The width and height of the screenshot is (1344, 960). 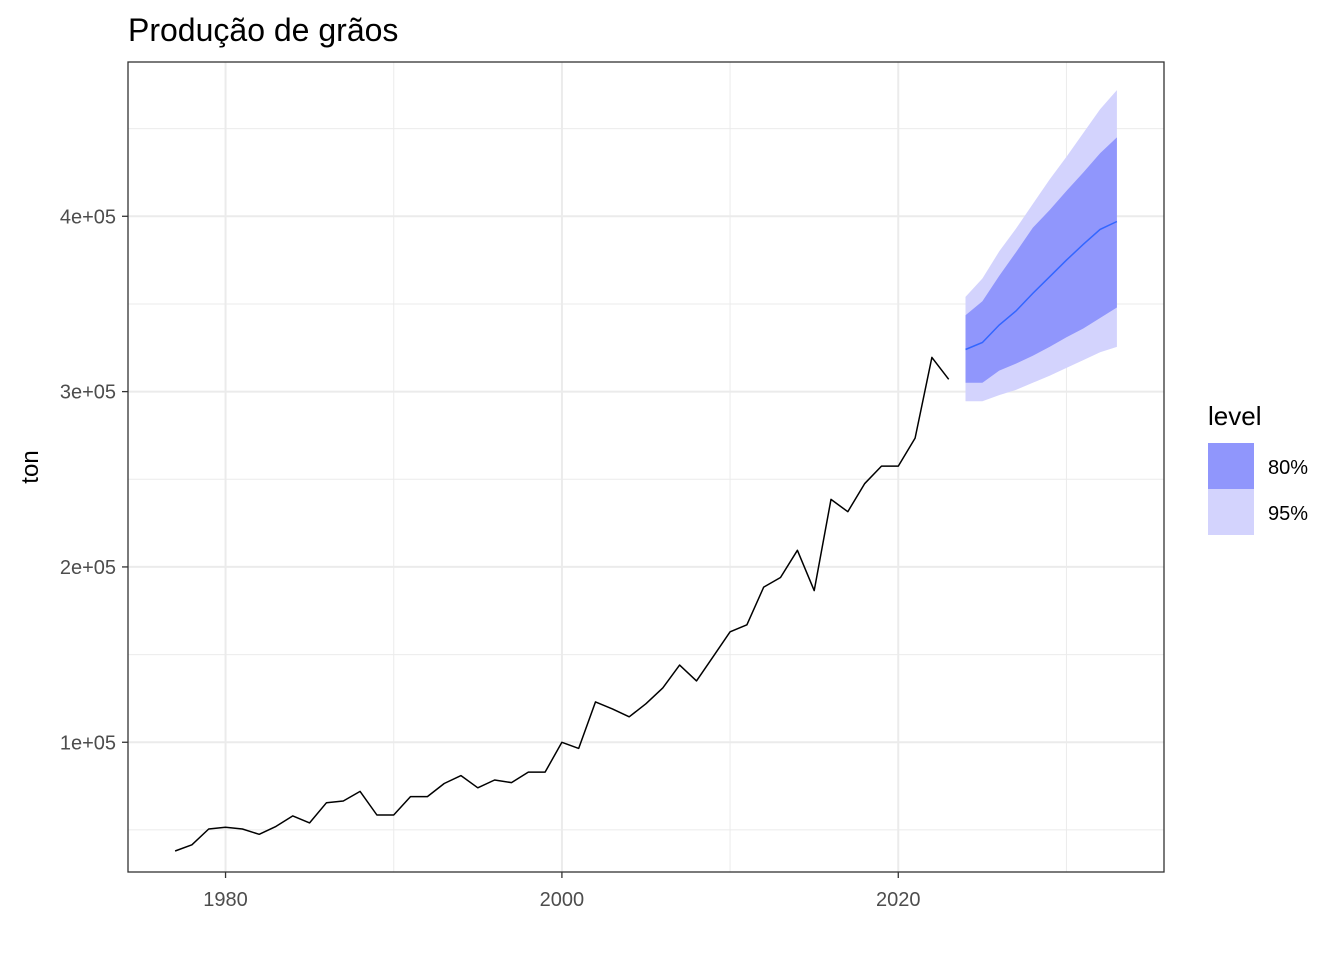 What do you see at coordinates (1288, 468) in the screenshot?
I see `legend-label: 80%` at bounding box center [1288, 468].